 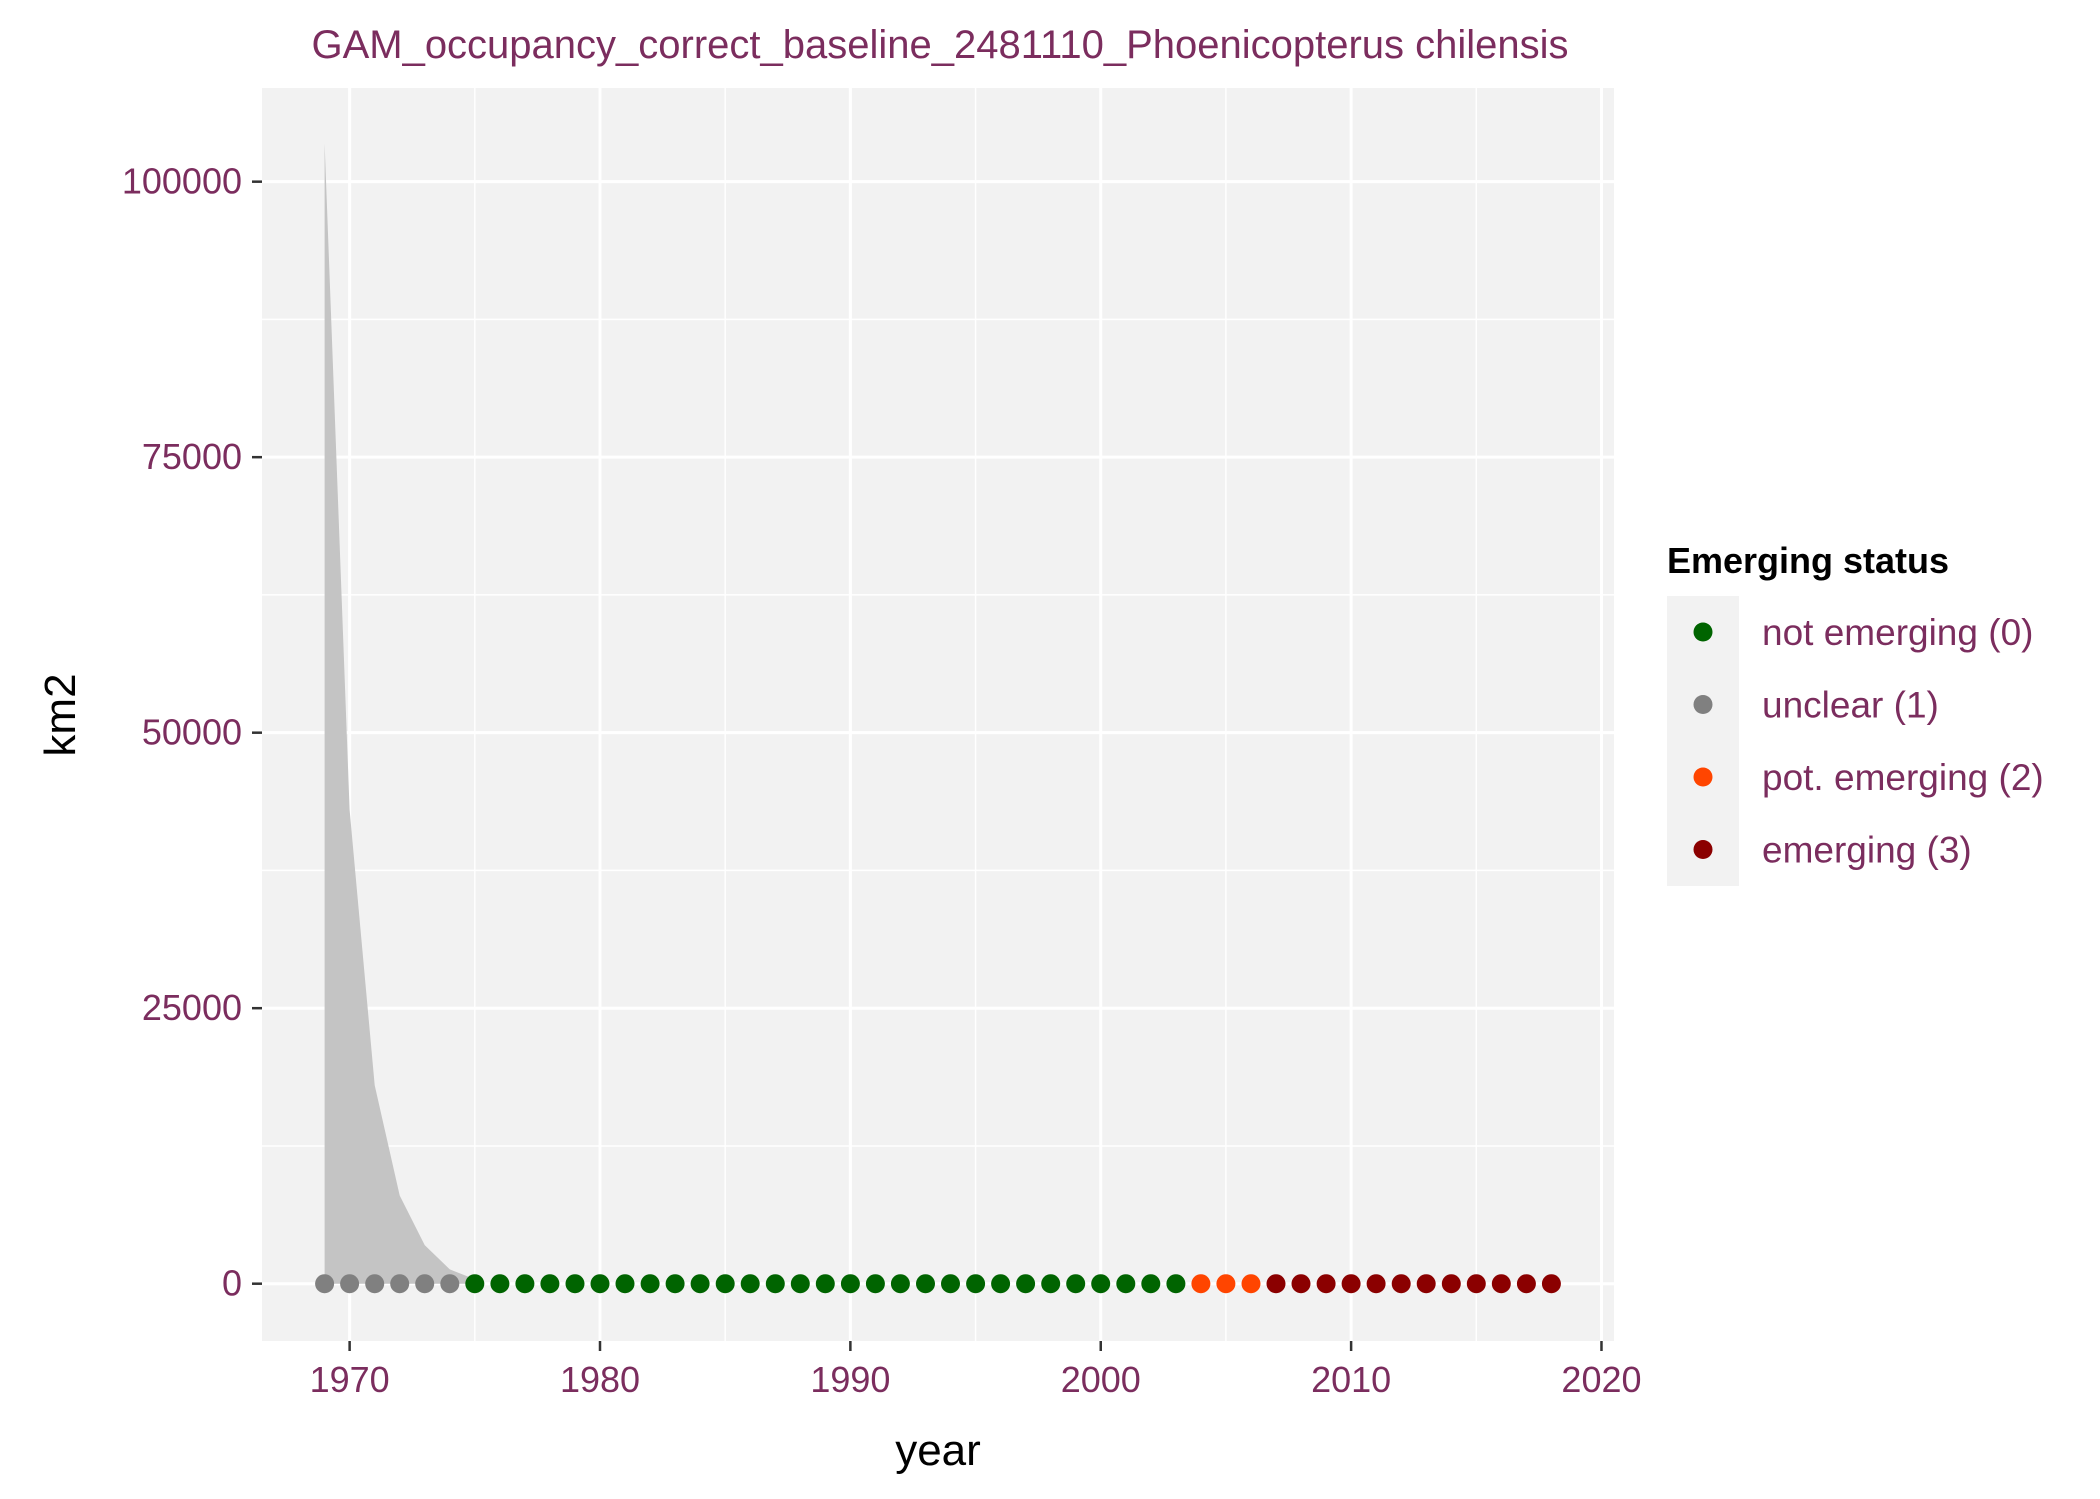 I want to click on legend-title: Emerging status, so click(x=1808, y=560).